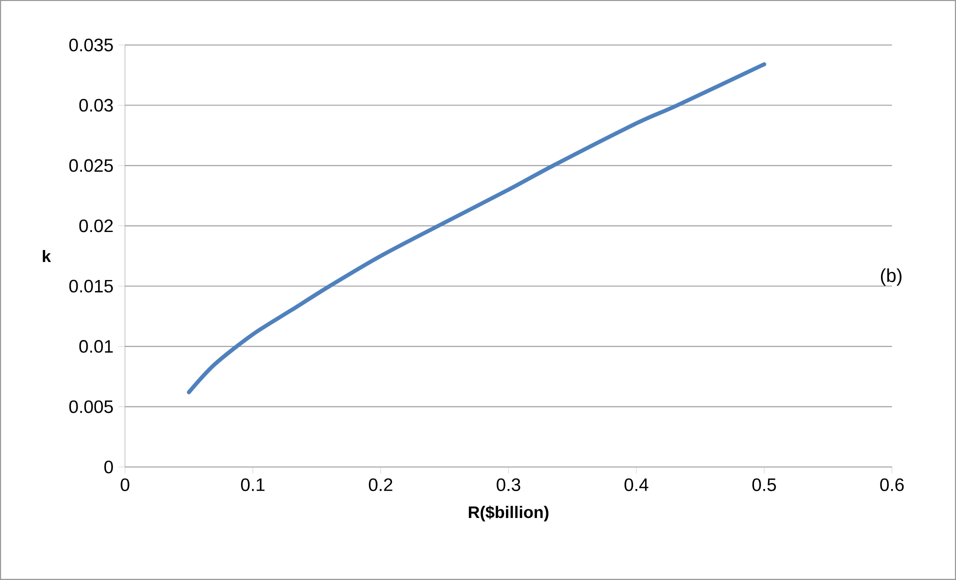 This screenshot has width=956, height=580. I want to click on y-axis-title: k, so click(46, 256).